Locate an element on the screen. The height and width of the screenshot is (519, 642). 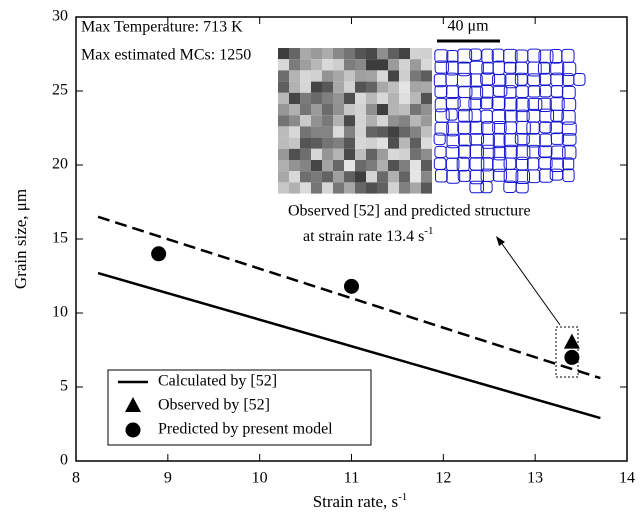
y-tick-label: 15 is located at coordinates (60, 238).